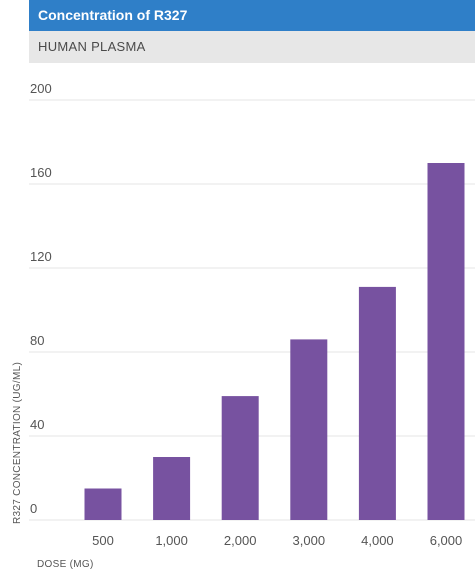  What do you see at coordinates (252, 15) in the screenshot?
I see `chart-title: Concentration of R327` at bounding box center [252, 15].